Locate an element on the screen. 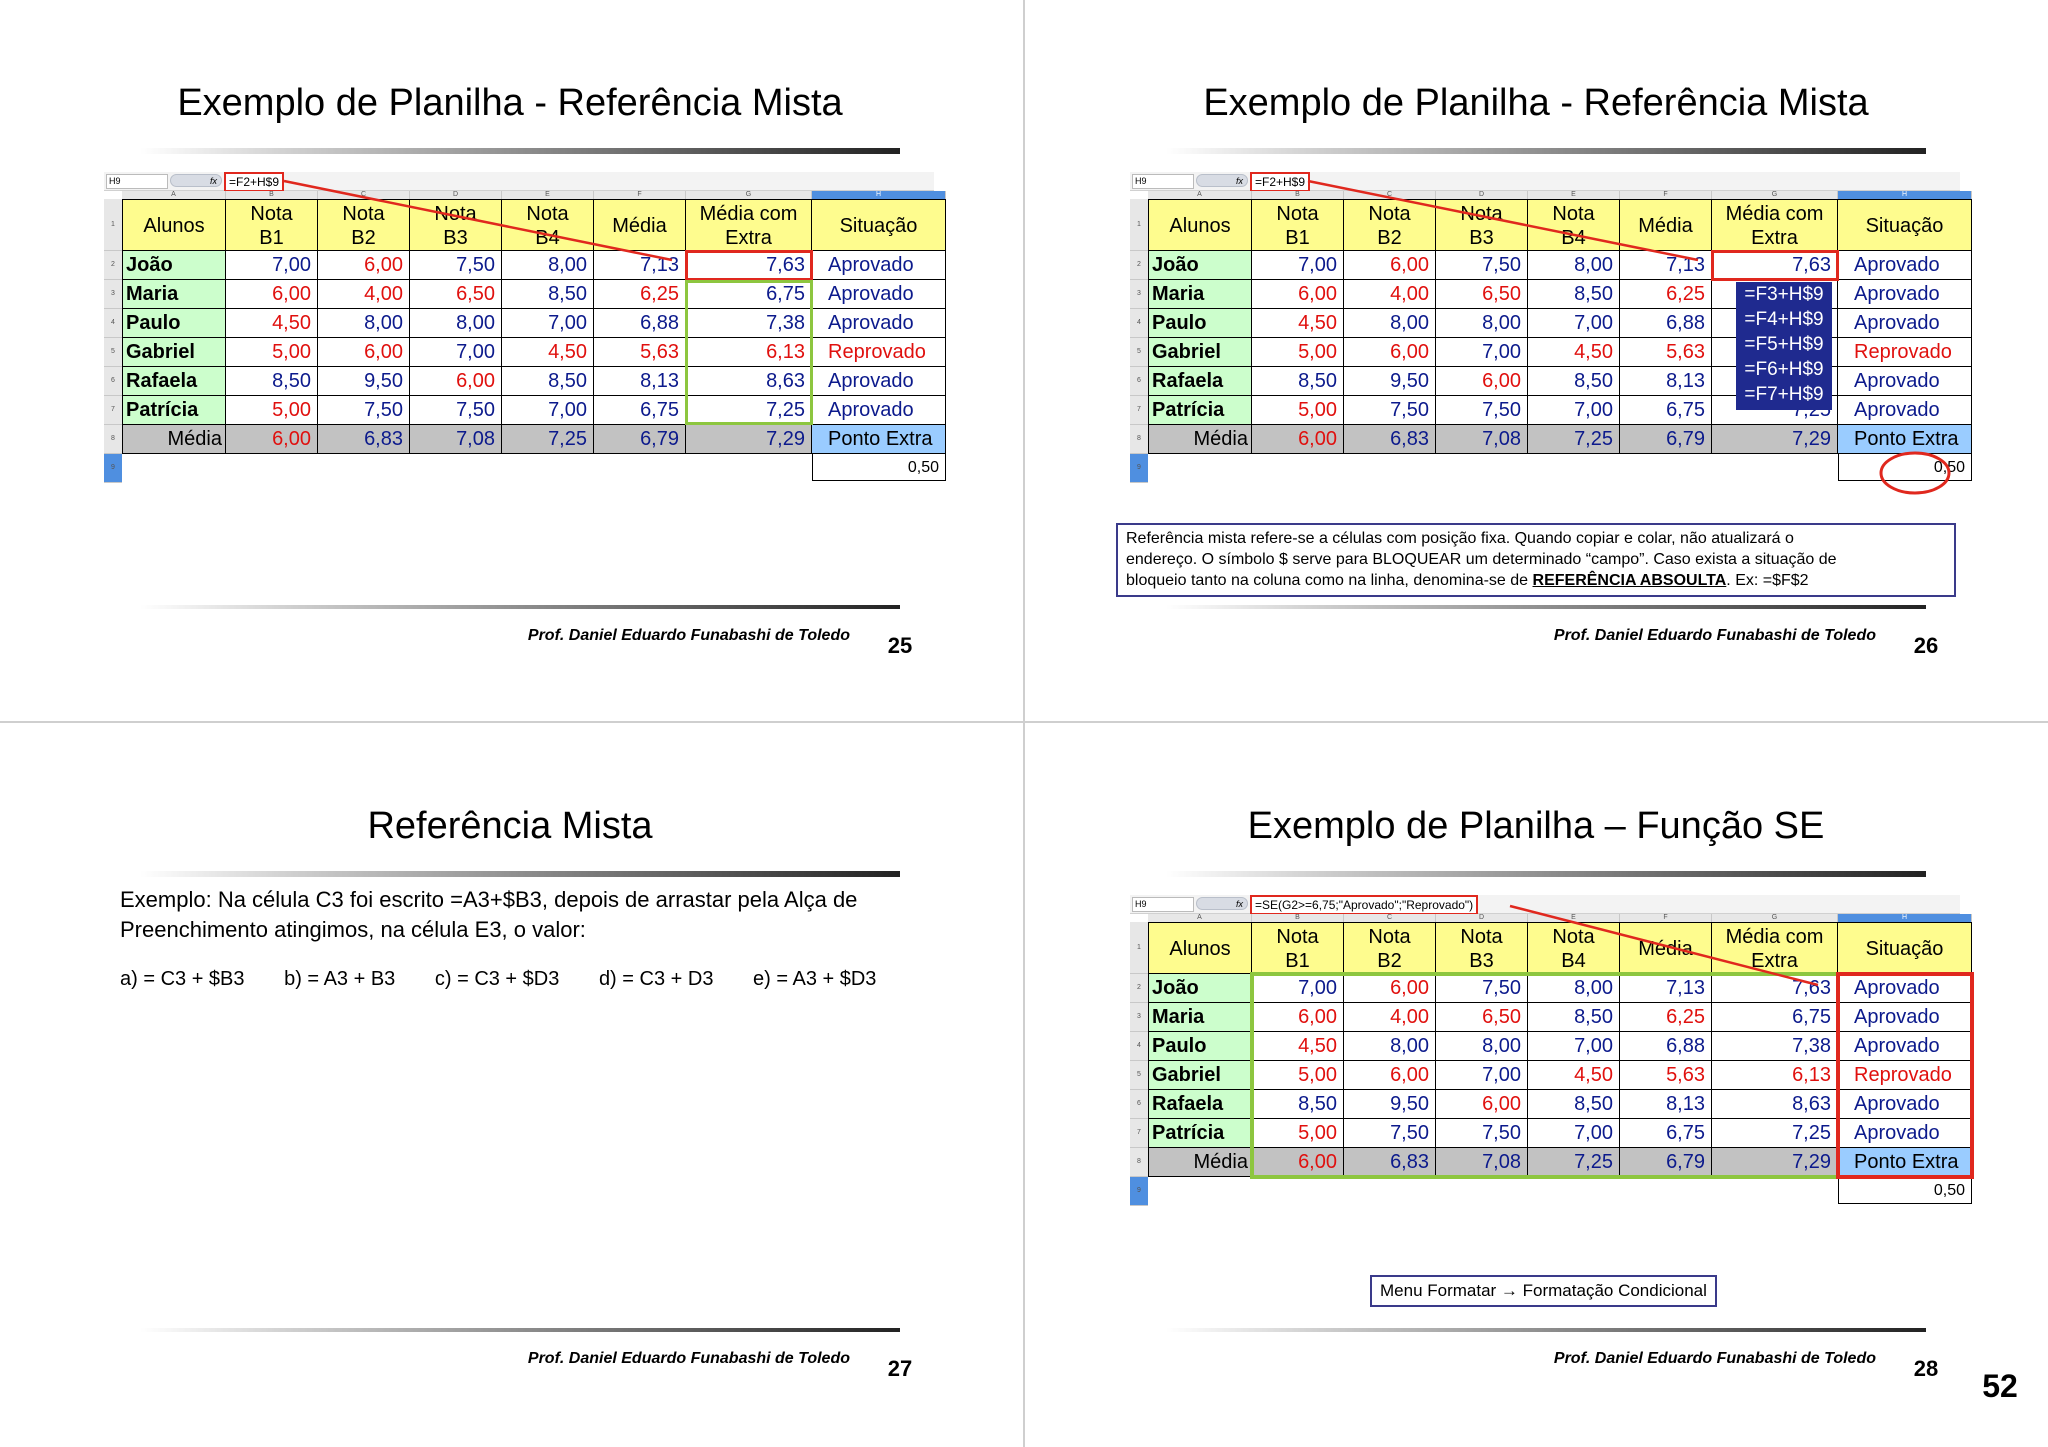 This screenshot has height=1447, width=2048. grade-cell: 6,25 is located at coordinates (640, 294).